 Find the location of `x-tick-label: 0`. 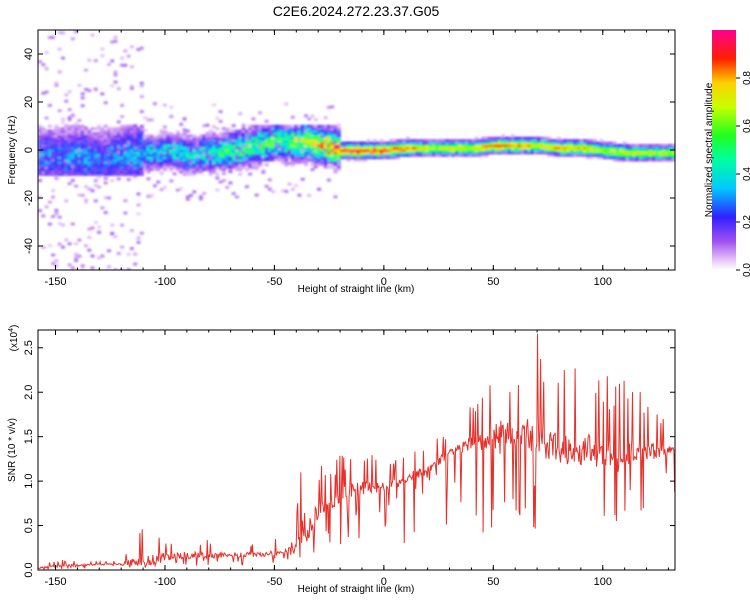

x-tick-label: 0 is located at coordinates (384, 282).